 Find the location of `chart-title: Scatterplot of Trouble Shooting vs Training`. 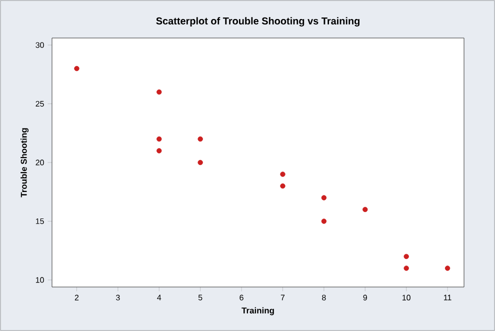

chart-title: Scatterplot of Trouble Shooting vs Training is located at coordinates (258, 21).